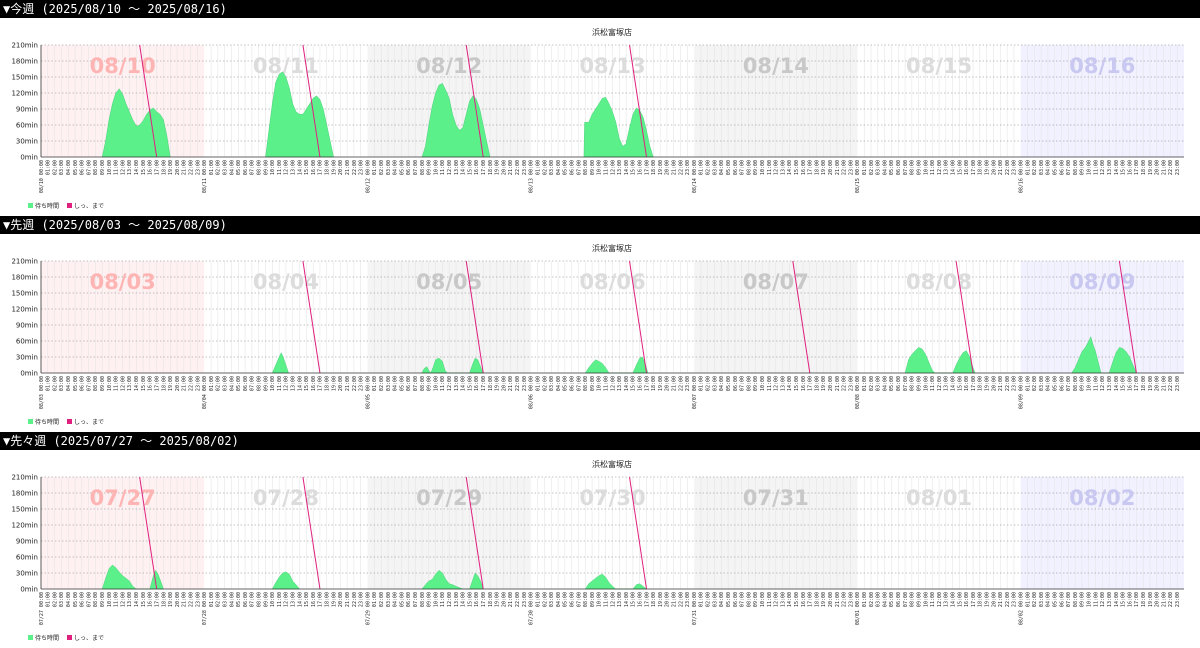  Describe the element at coordinates (1022, 608) in the screenshot. I see `x-tick-label: 08/02 00:00` at that location.